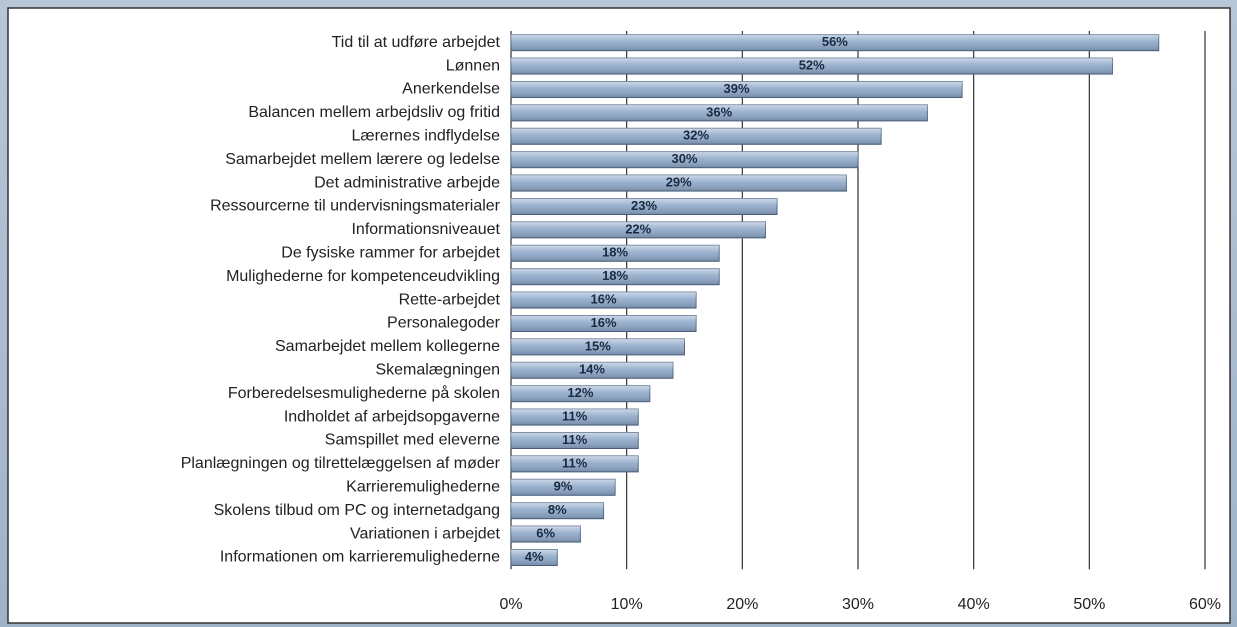  What do you see at coordinates (835, 41) in the screenshot?
I see `value-label: 56%` at bounding box center [835, 41].